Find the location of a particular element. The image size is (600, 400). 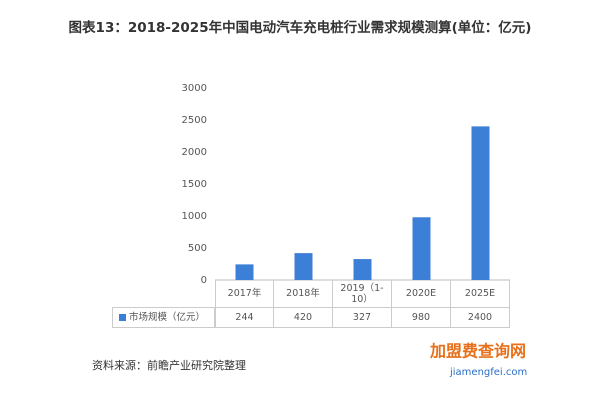

x-tick-label: 2019（1-10） is located at coordinates (362, 294).